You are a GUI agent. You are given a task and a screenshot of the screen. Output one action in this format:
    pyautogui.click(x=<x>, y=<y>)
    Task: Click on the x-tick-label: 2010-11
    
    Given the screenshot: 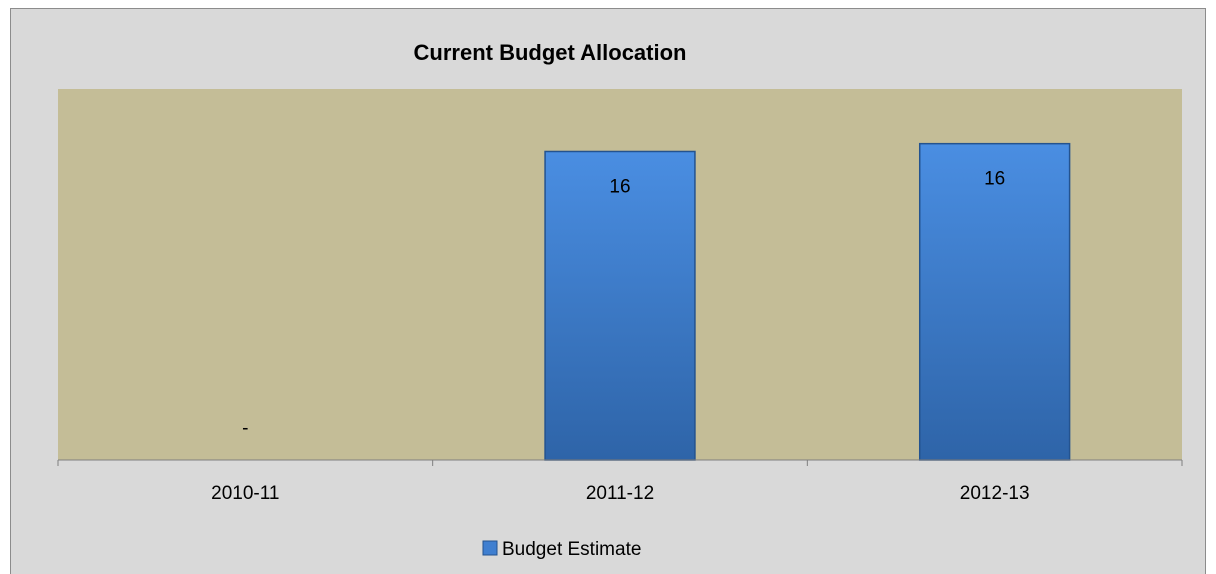 What is the action you would take?
    pyautogui.click(x=245, y=493)
    